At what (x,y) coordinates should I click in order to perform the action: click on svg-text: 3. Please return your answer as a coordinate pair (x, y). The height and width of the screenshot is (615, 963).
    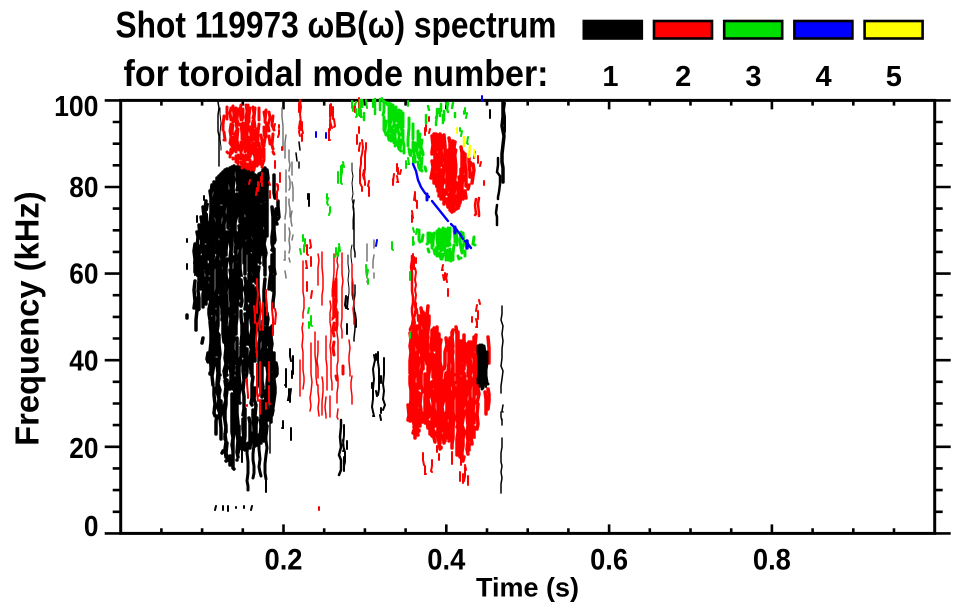
    Looking at the image, I should click on (753, 77).